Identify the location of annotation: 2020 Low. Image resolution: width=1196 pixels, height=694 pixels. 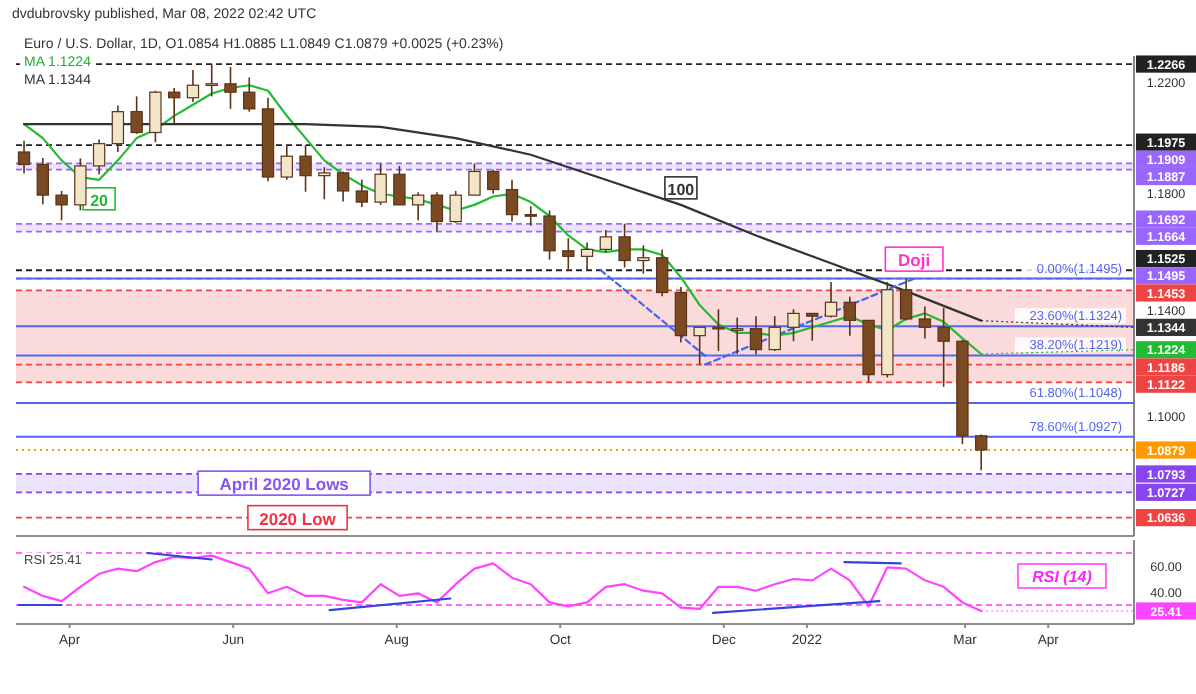
(298, 518).